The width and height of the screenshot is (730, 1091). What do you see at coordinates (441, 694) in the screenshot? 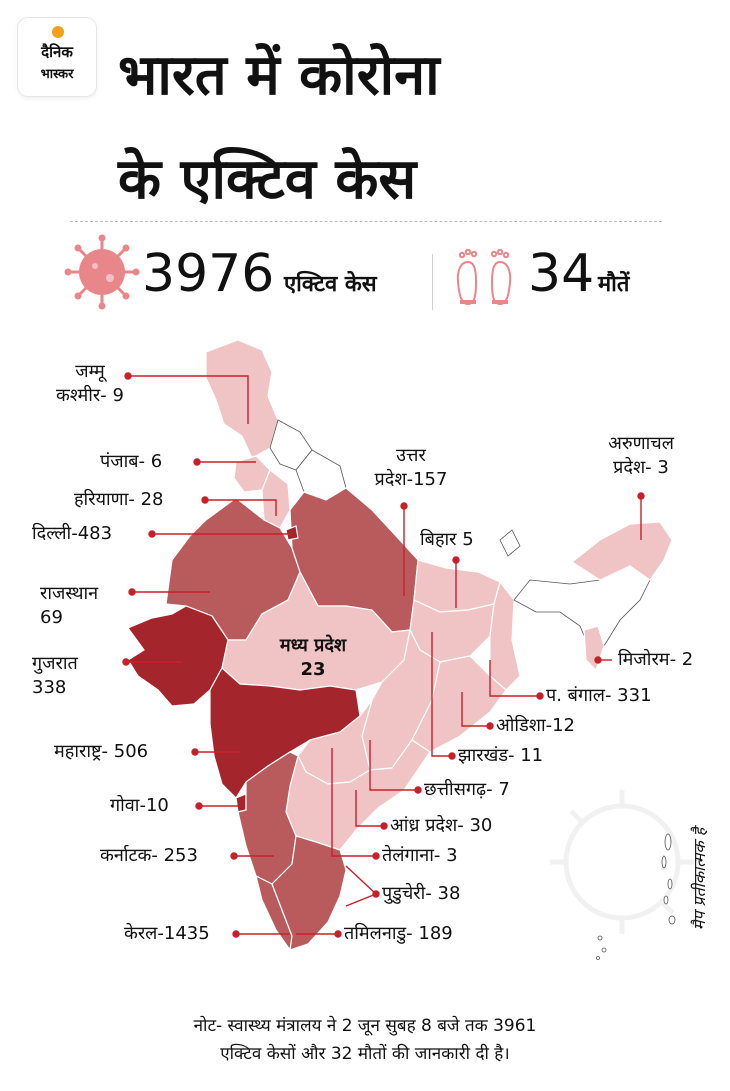
I see `leader-jharkhand` at bounding box center [441, 694].